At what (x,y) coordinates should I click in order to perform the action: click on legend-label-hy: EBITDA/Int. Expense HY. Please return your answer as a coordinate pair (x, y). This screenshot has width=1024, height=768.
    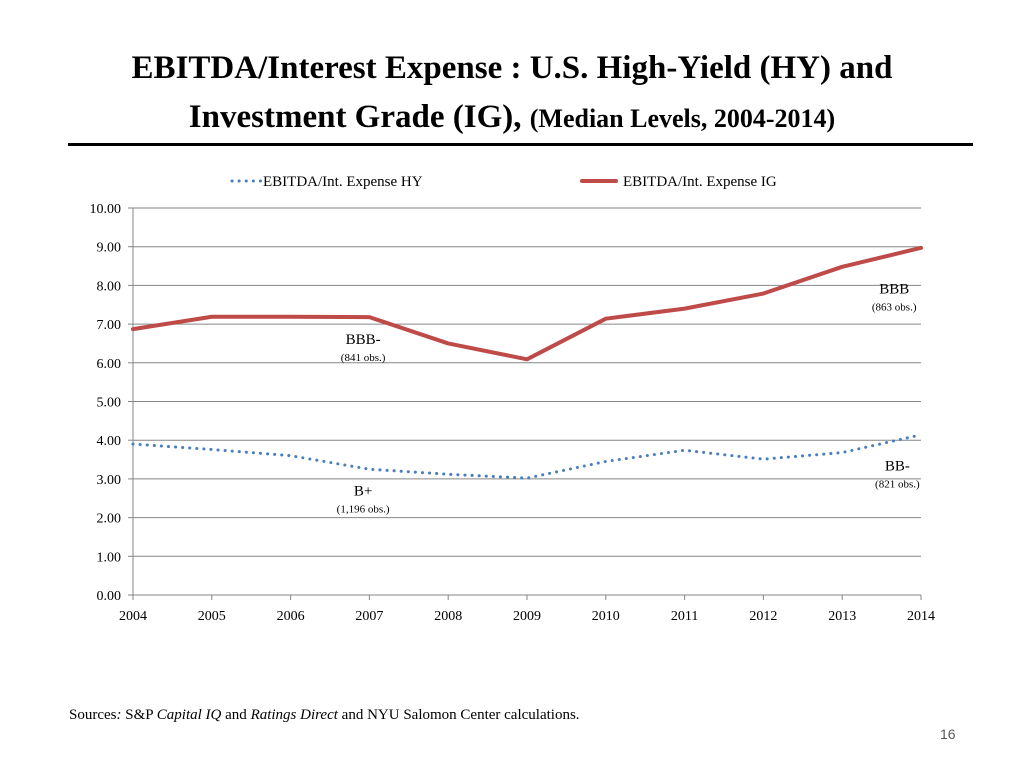
    Looking at the image, I should click on (343, 182).